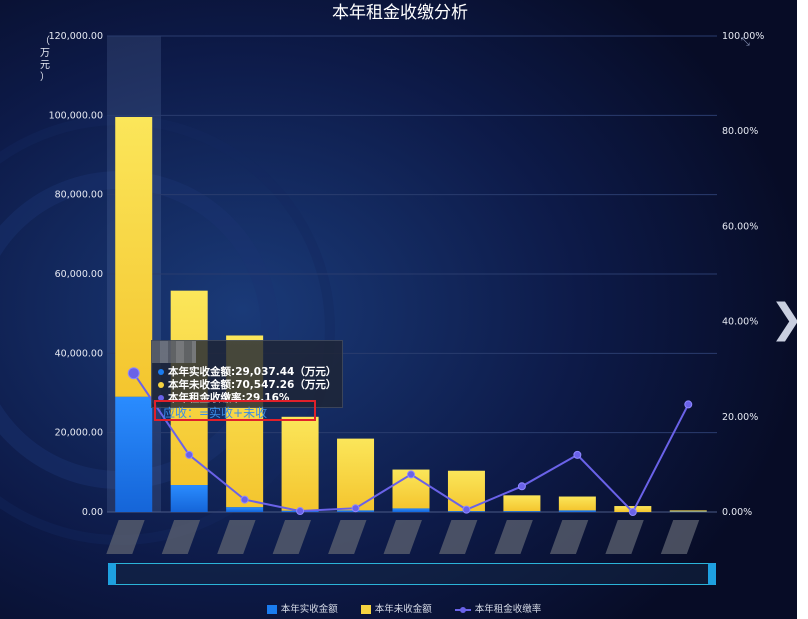 This screenshot has width=808, height=619. I want to click on y2-tick-label: 60.00%, so click(740, 226).